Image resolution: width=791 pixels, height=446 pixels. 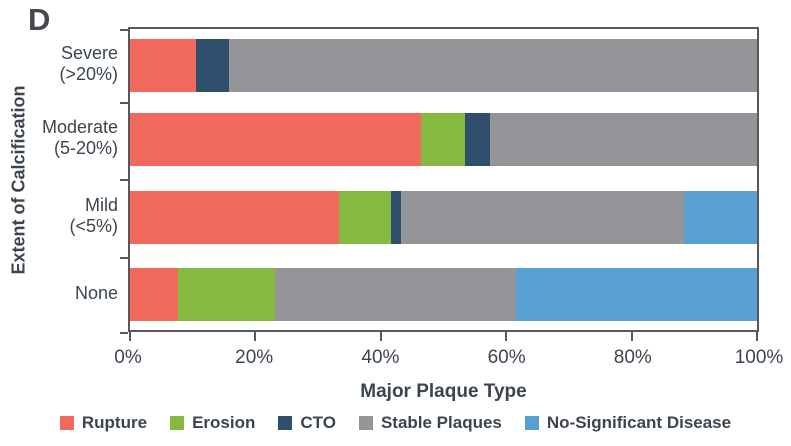 What do you see at coordinates (114, 422) in the screenshot?
I see `legend-label: Rupture` at bounding box center [114, 422].